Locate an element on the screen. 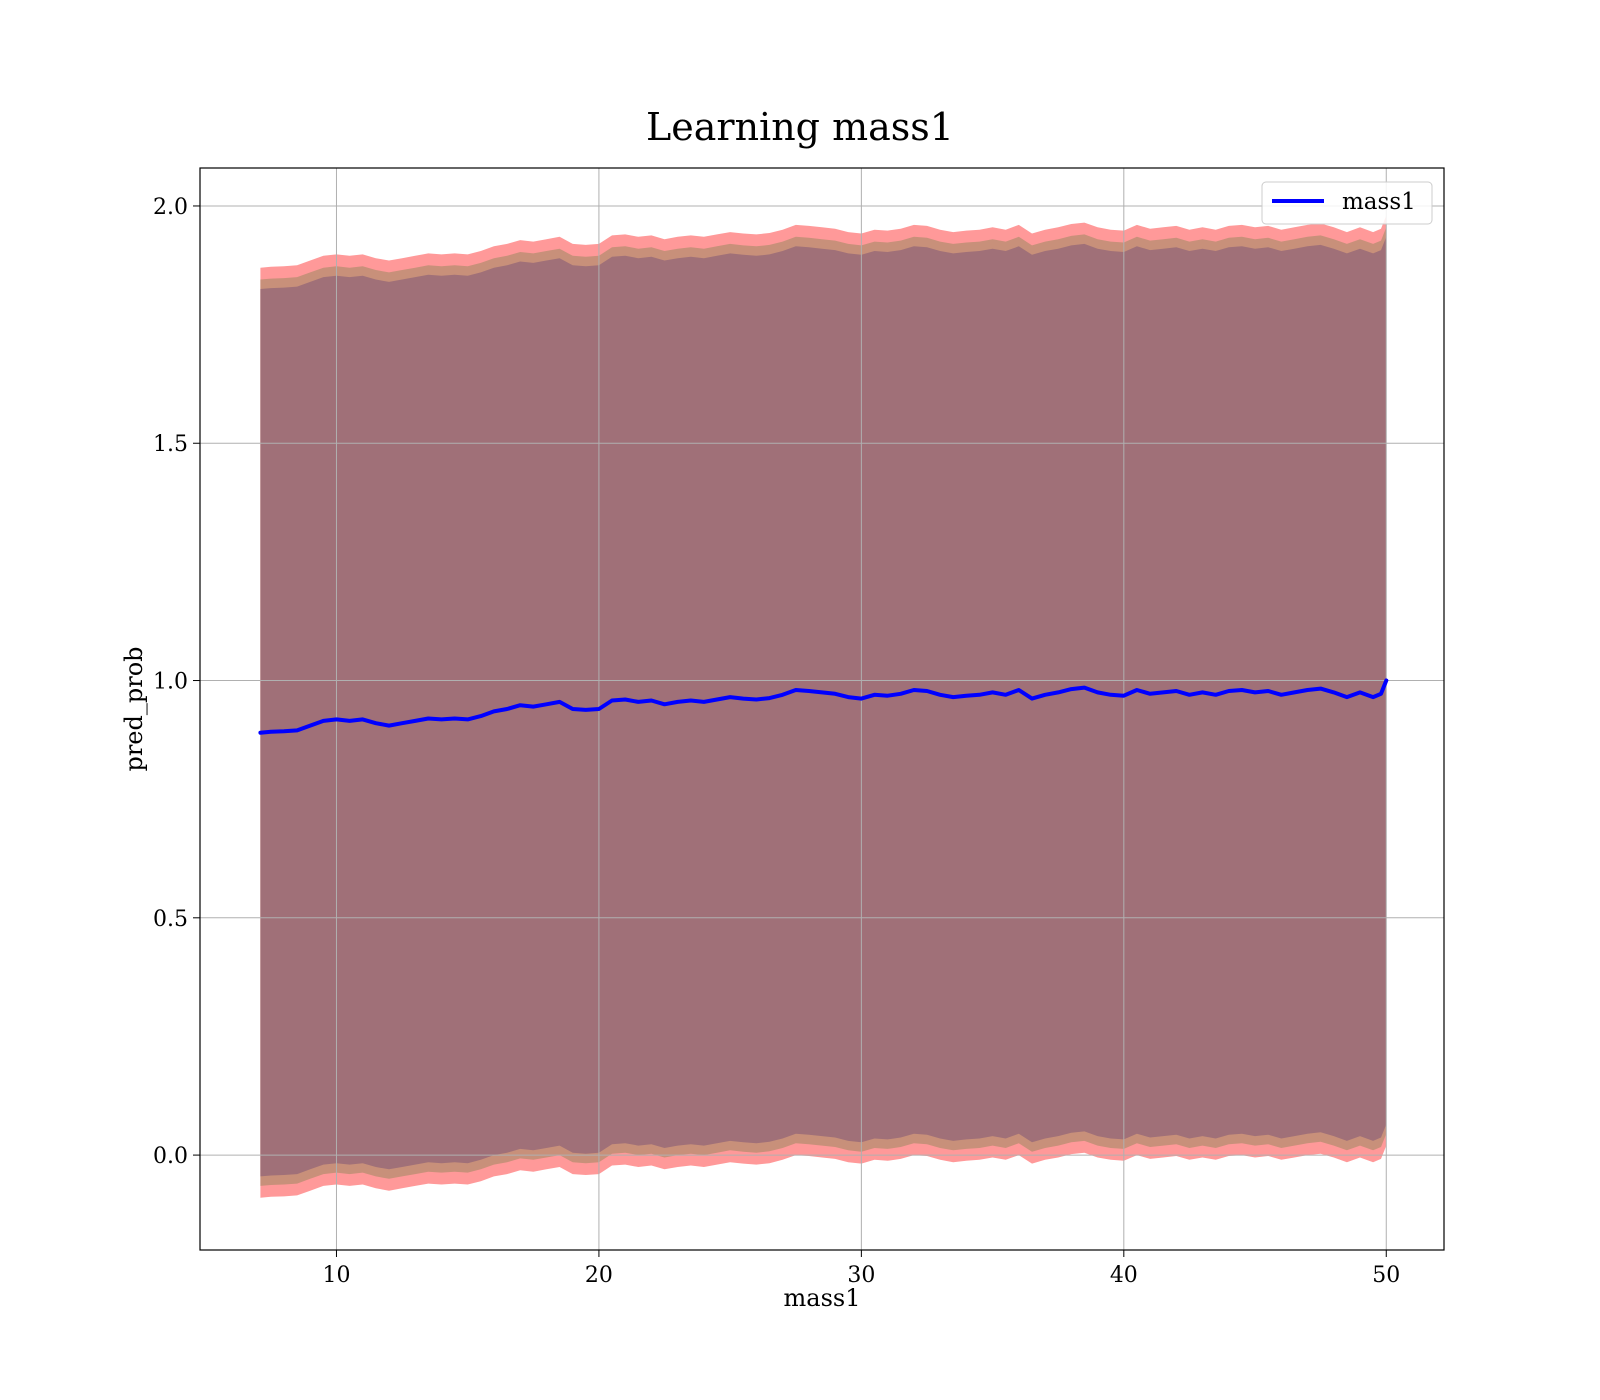 The height and width of the screenshot is (1400, 1600). x-axis: 10 20 30 40 50 is located at coordinates (861, 1269).